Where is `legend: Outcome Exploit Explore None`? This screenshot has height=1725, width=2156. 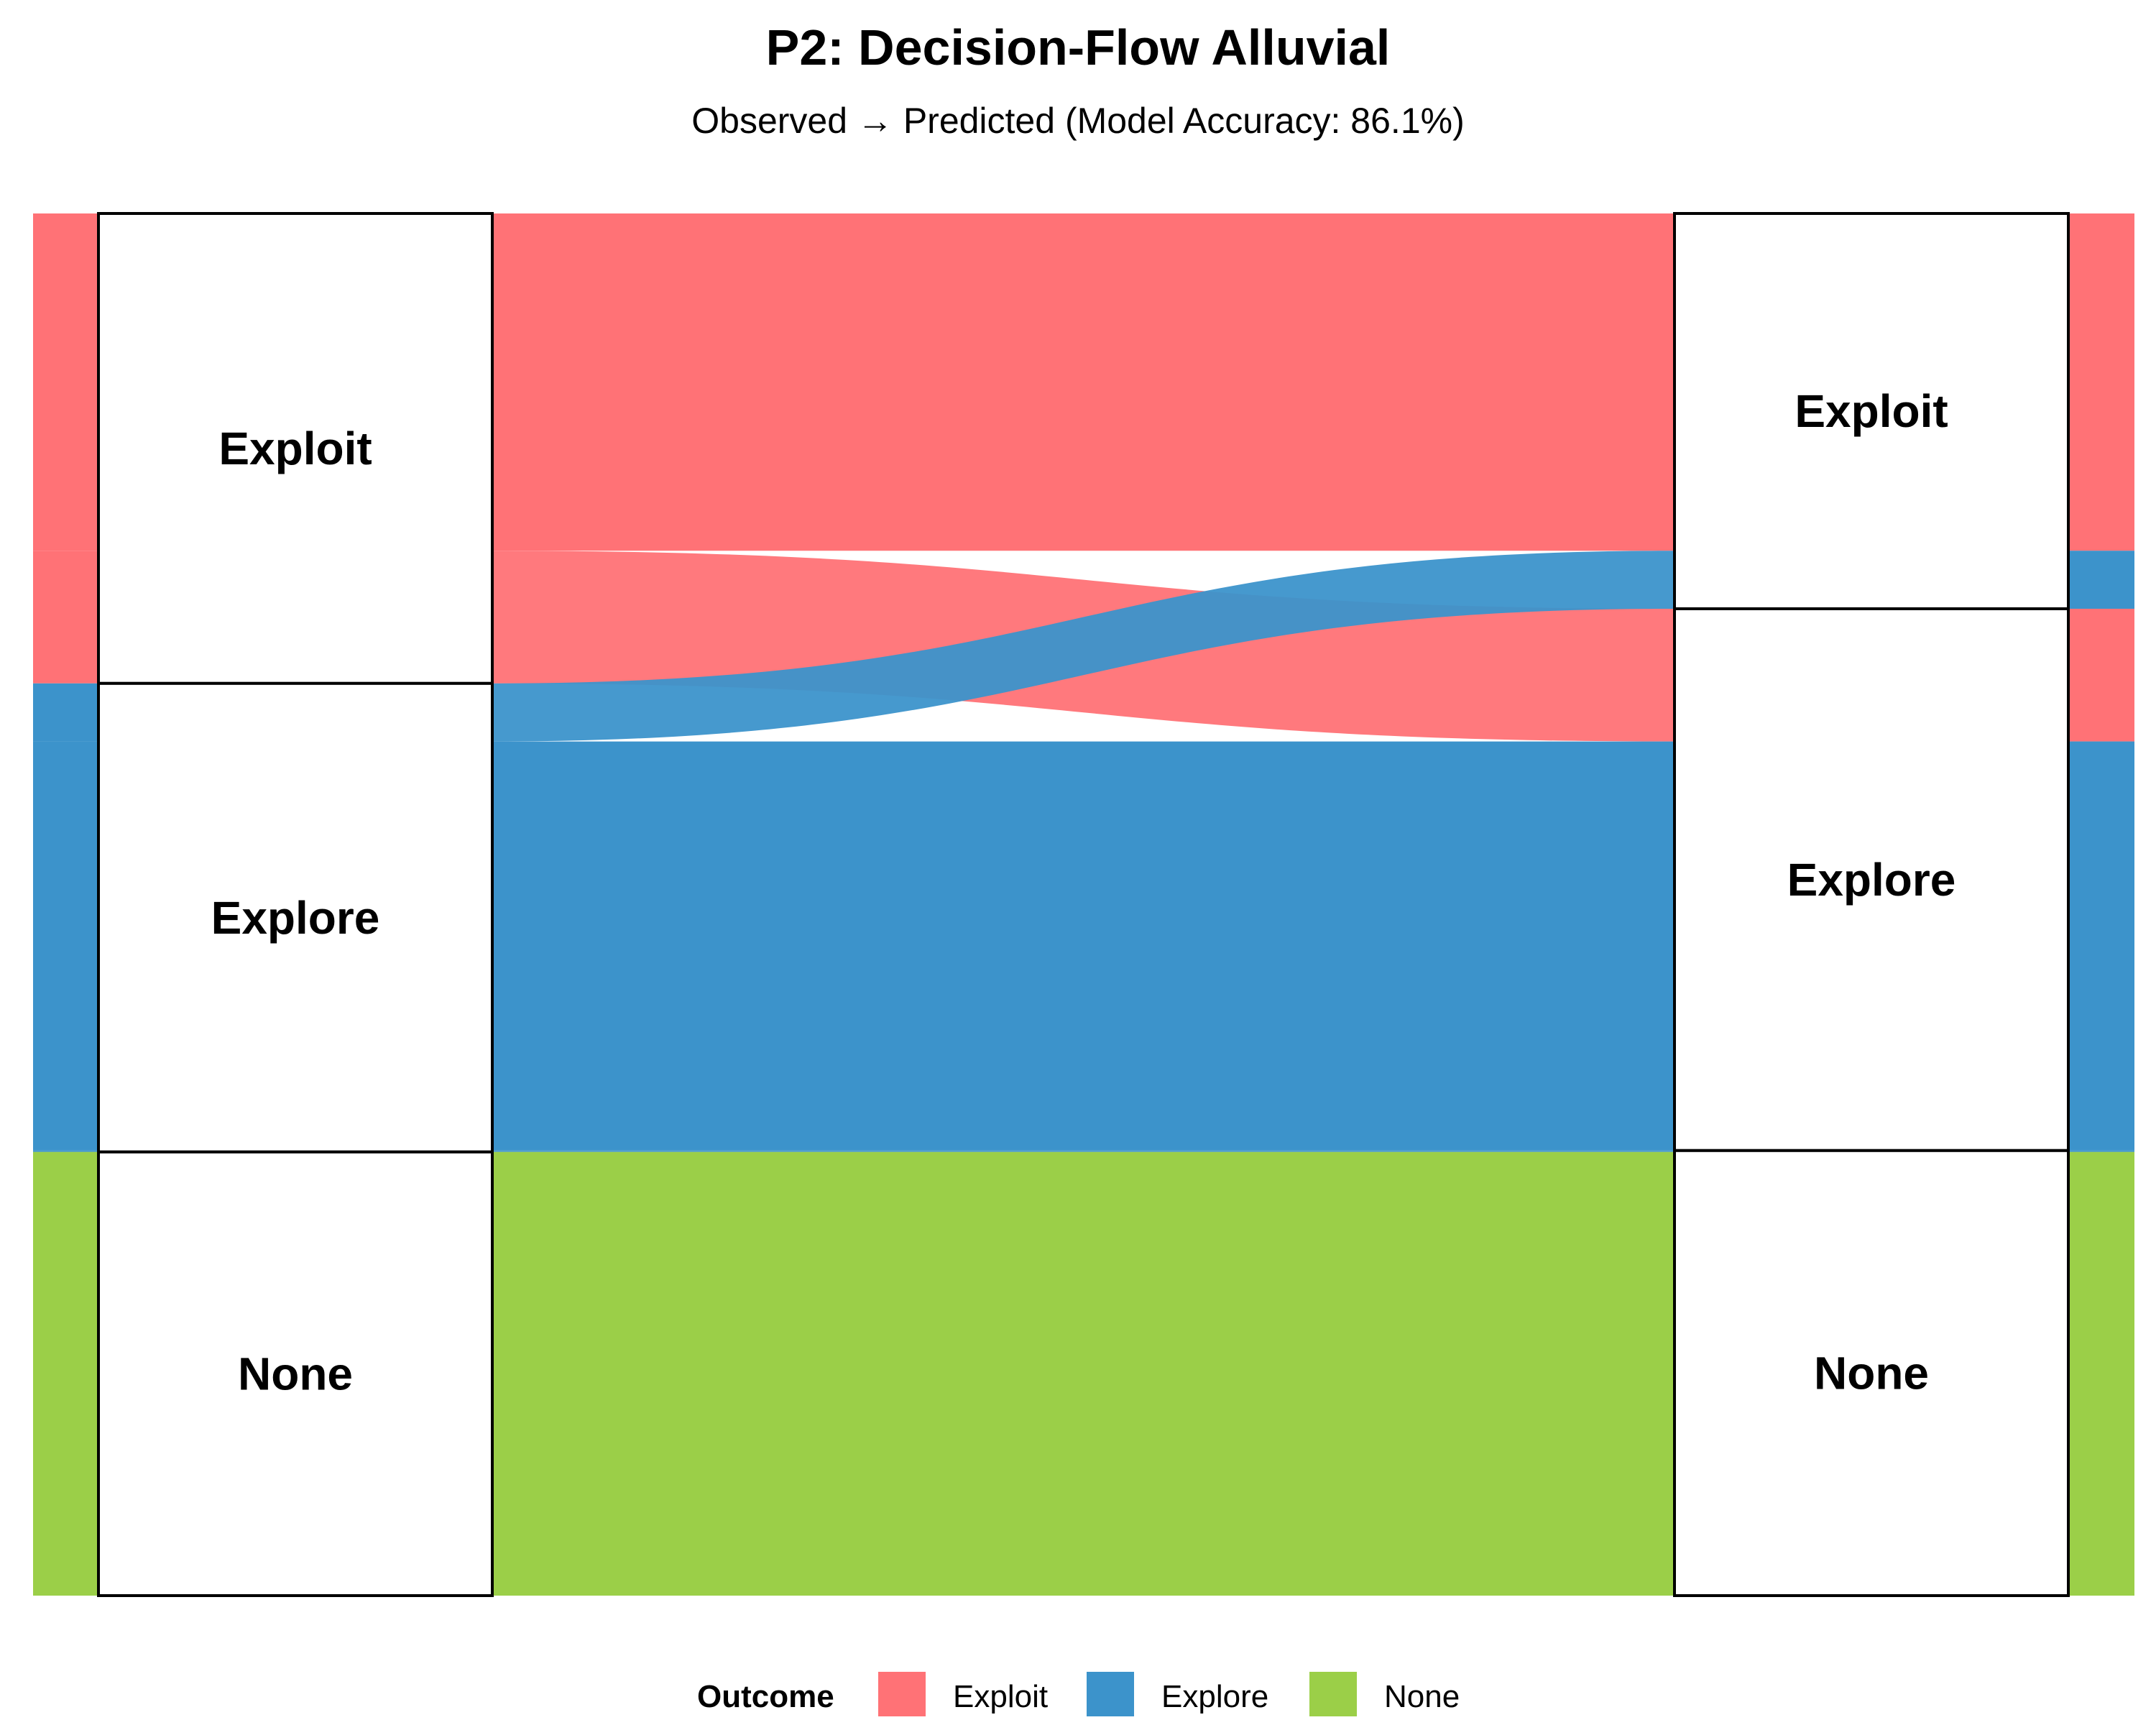 legend: Outcome Exploit Explore None is located at coordinates (1078, 1694).